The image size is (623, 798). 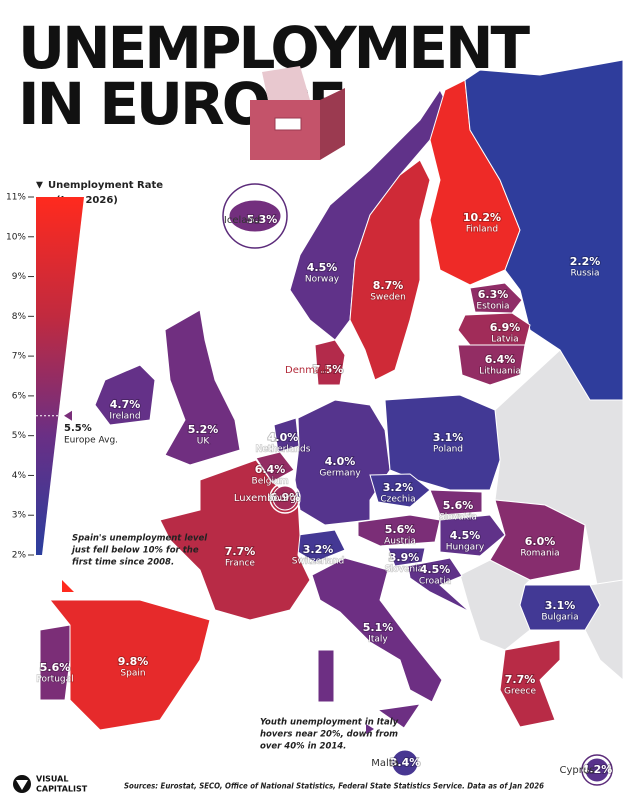 I want to click on tick-label: 2%, so click(x=19, y=556).